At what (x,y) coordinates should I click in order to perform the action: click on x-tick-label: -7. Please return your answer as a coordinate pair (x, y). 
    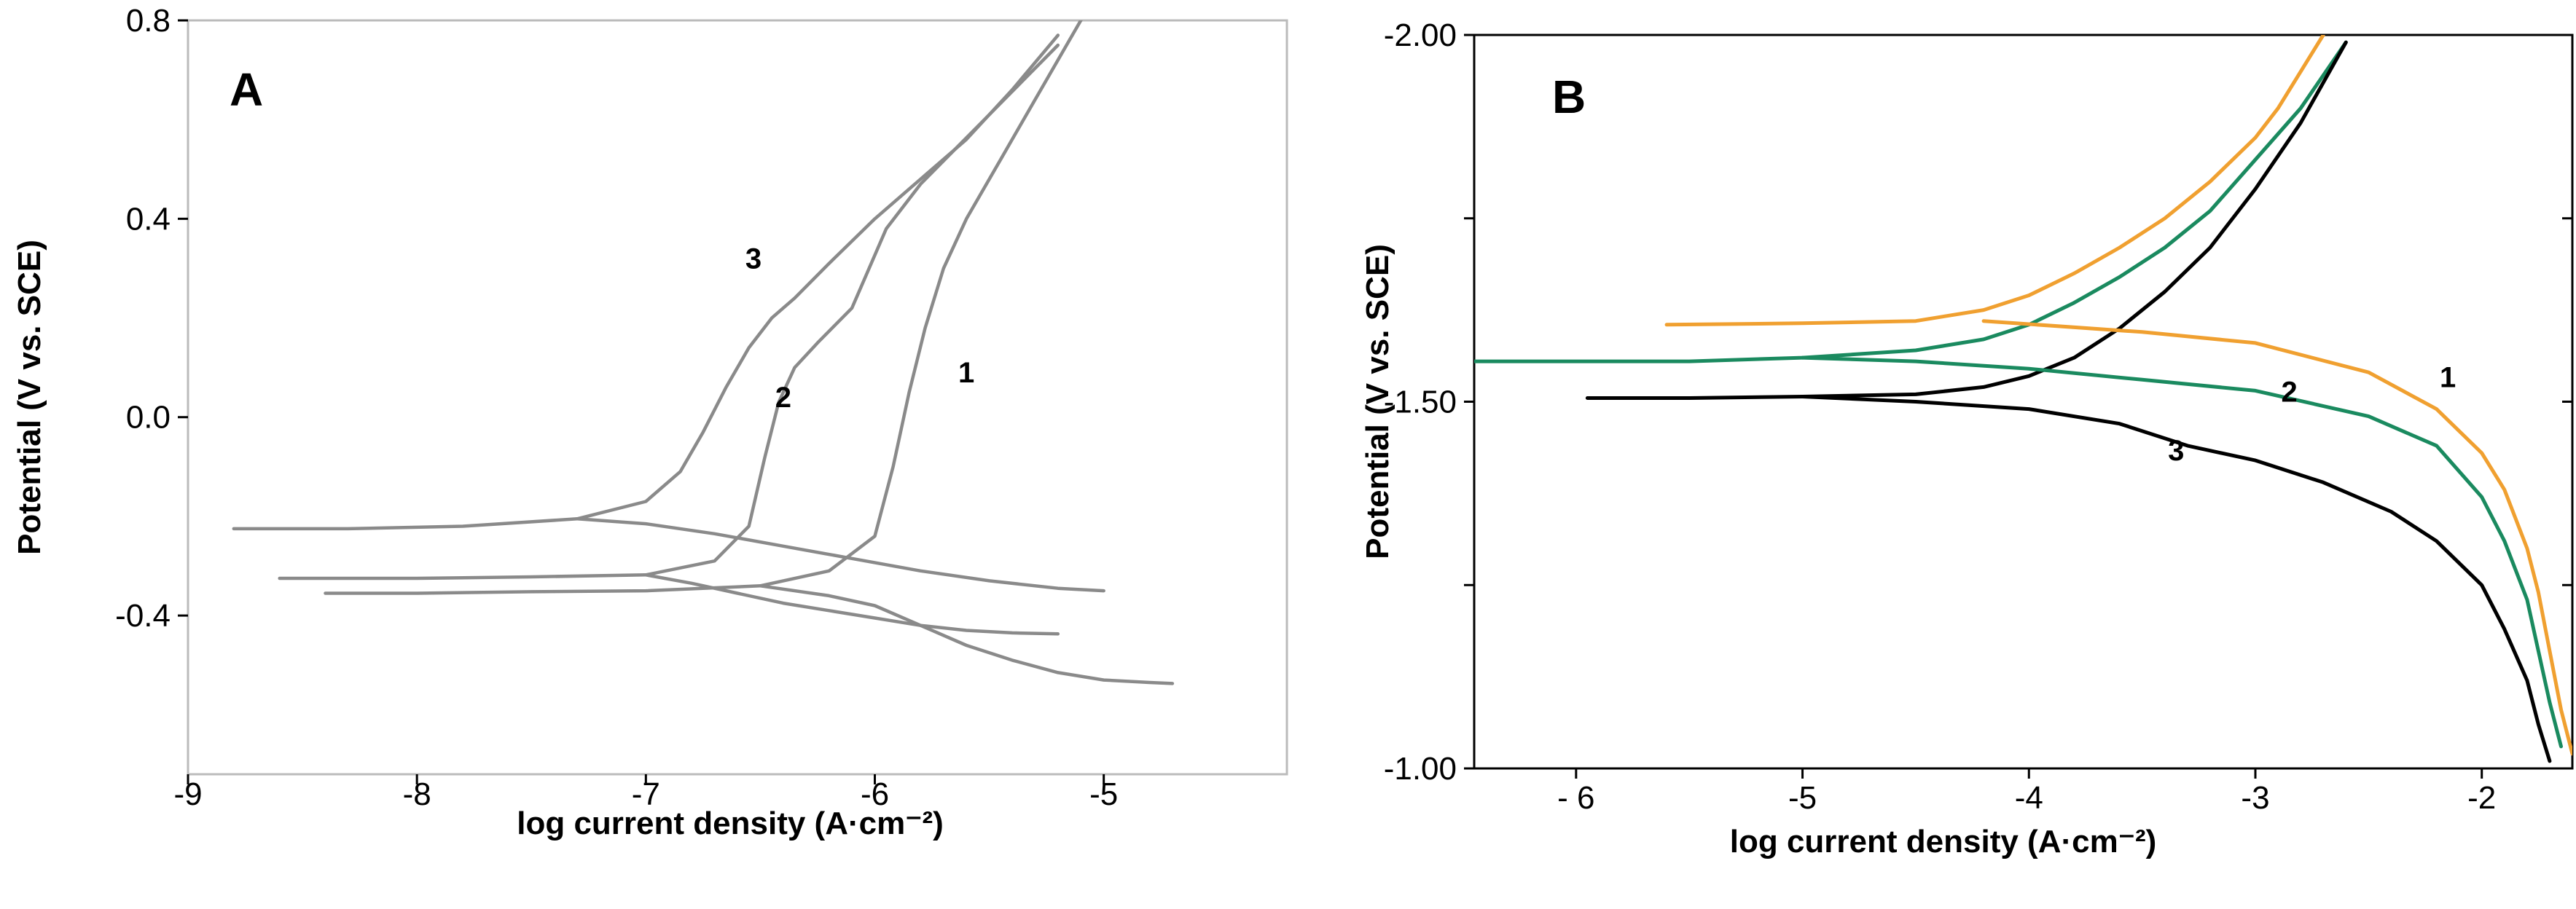
    Looking at the image, I should click on (646, 794).